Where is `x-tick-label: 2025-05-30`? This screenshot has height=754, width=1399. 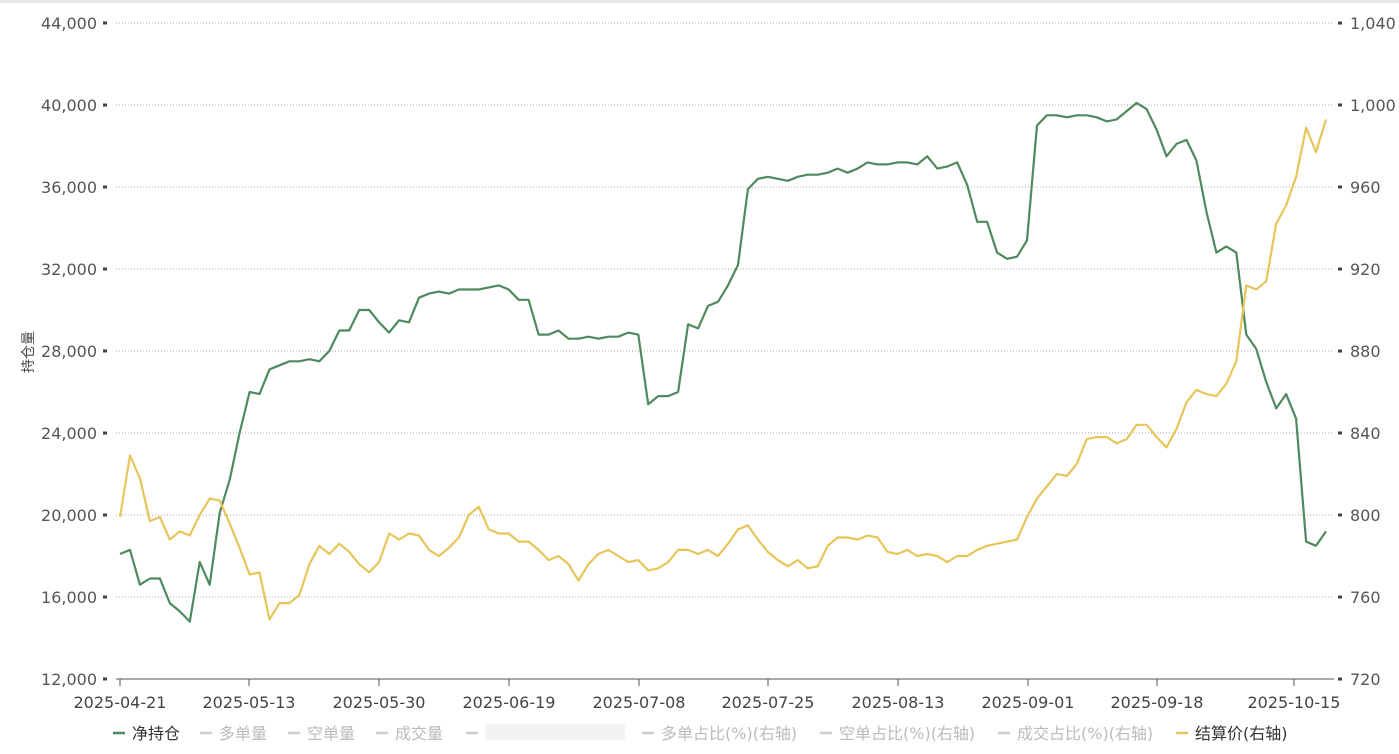 x-tick-label: 2025-05-30 is located at coordinates (379, 702).